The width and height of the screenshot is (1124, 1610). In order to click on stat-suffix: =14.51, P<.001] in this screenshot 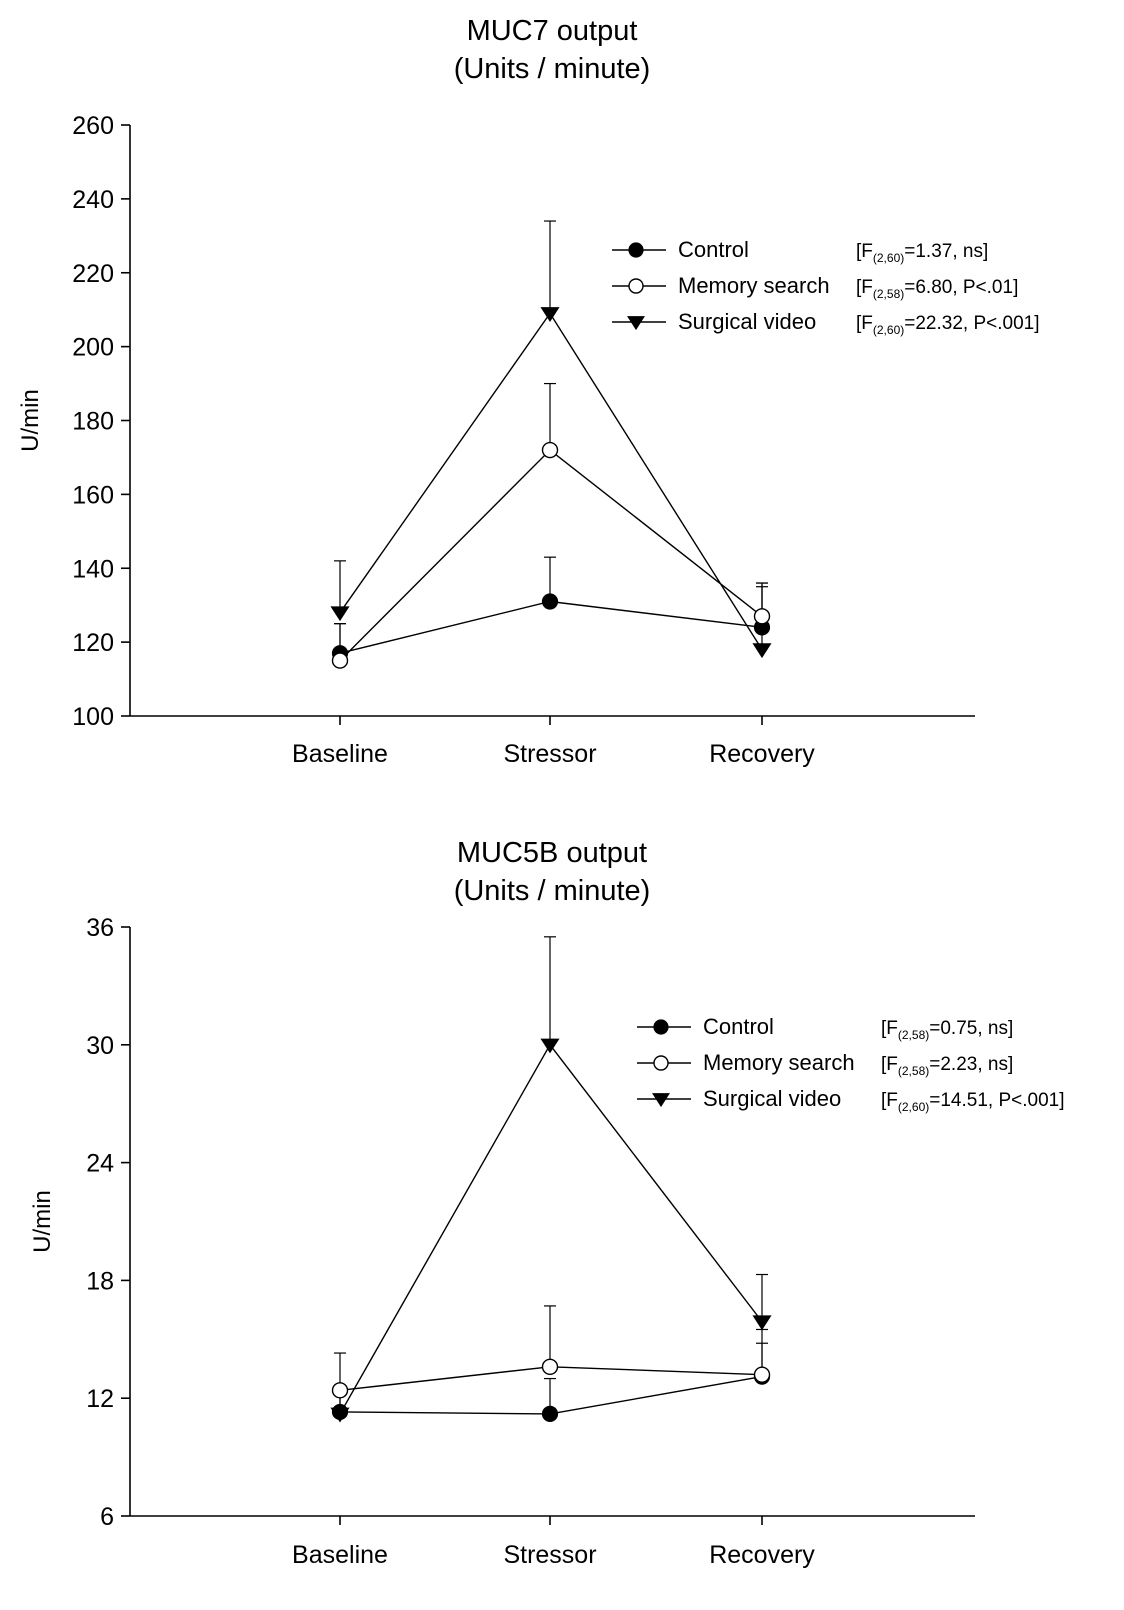, I will do `click(996, 1100)`.